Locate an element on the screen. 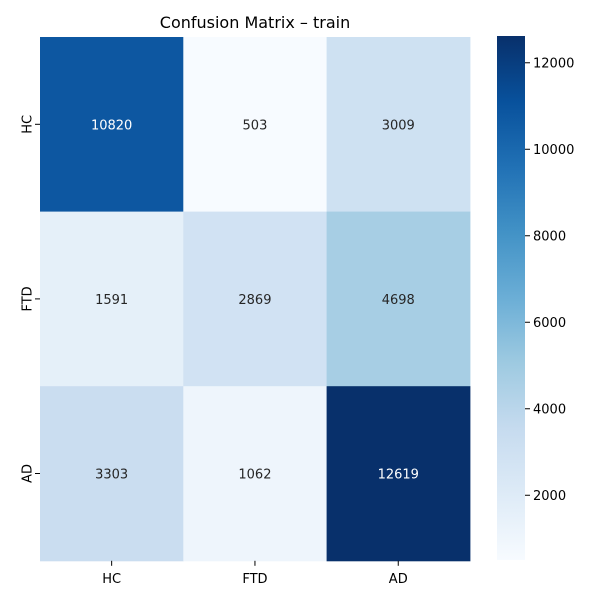 The image size is (600, 600). colorbar-tick-label: 10000 is located at coordinates (553, 150).